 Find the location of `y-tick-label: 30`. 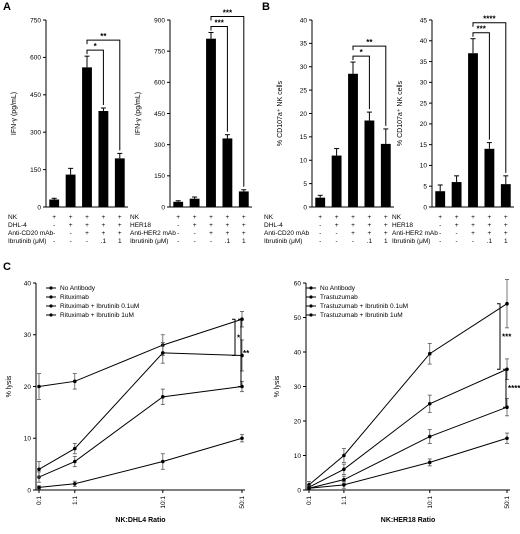

y-tick-label: 30 is located at coordinates (28, 335).